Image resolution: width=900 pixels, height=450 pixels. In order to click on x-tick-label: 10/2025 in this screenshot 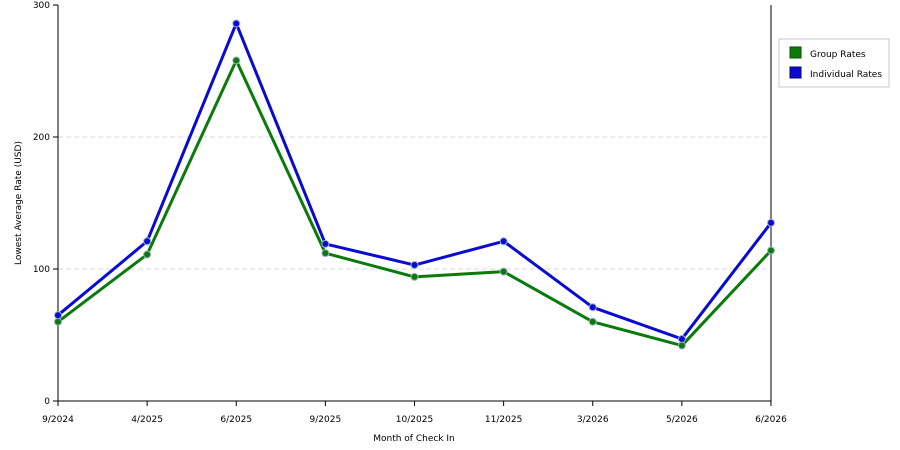, I will do `click(414, 420)`.